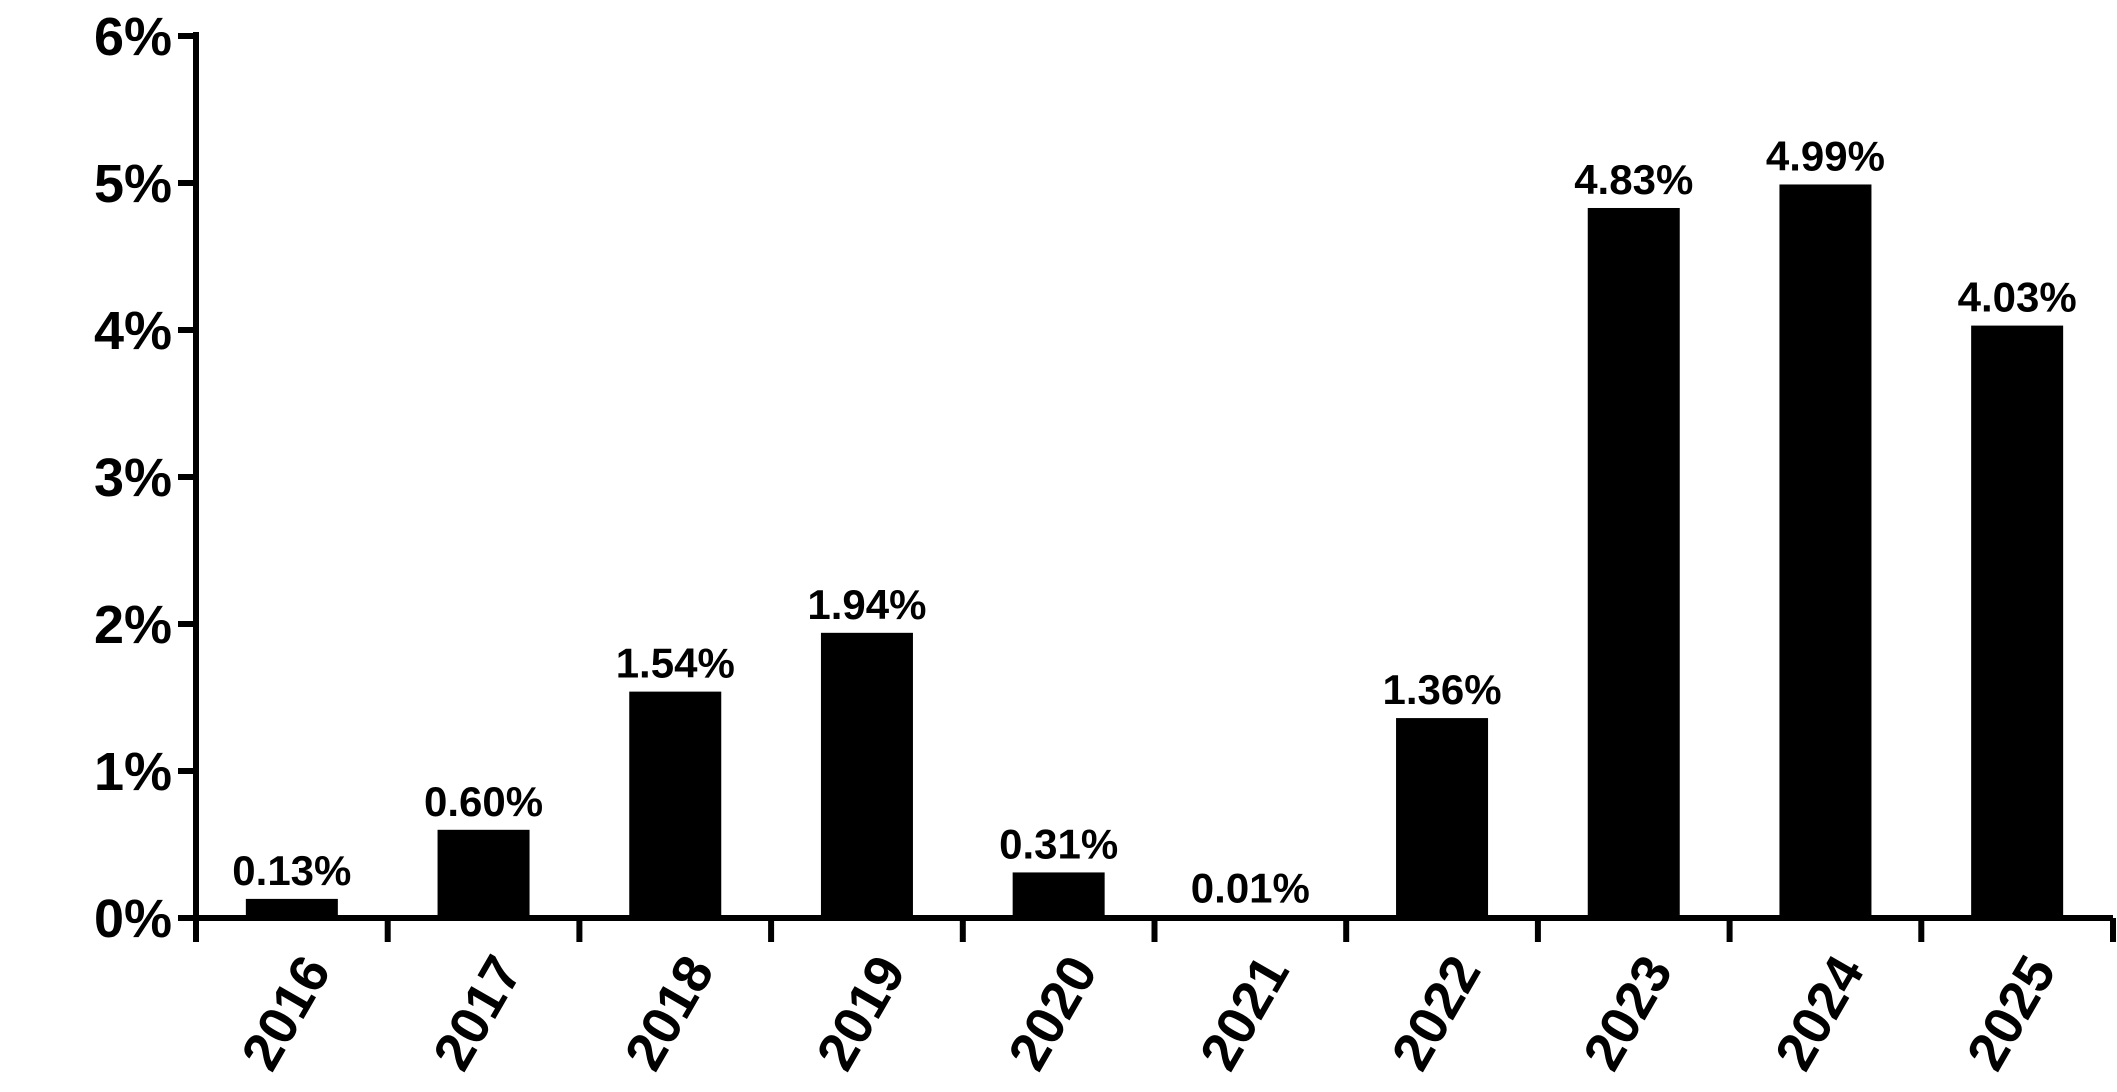 This screenshot has height=1092, width=2117. I want to click on value-label: 1.54%, so click(675, 663).